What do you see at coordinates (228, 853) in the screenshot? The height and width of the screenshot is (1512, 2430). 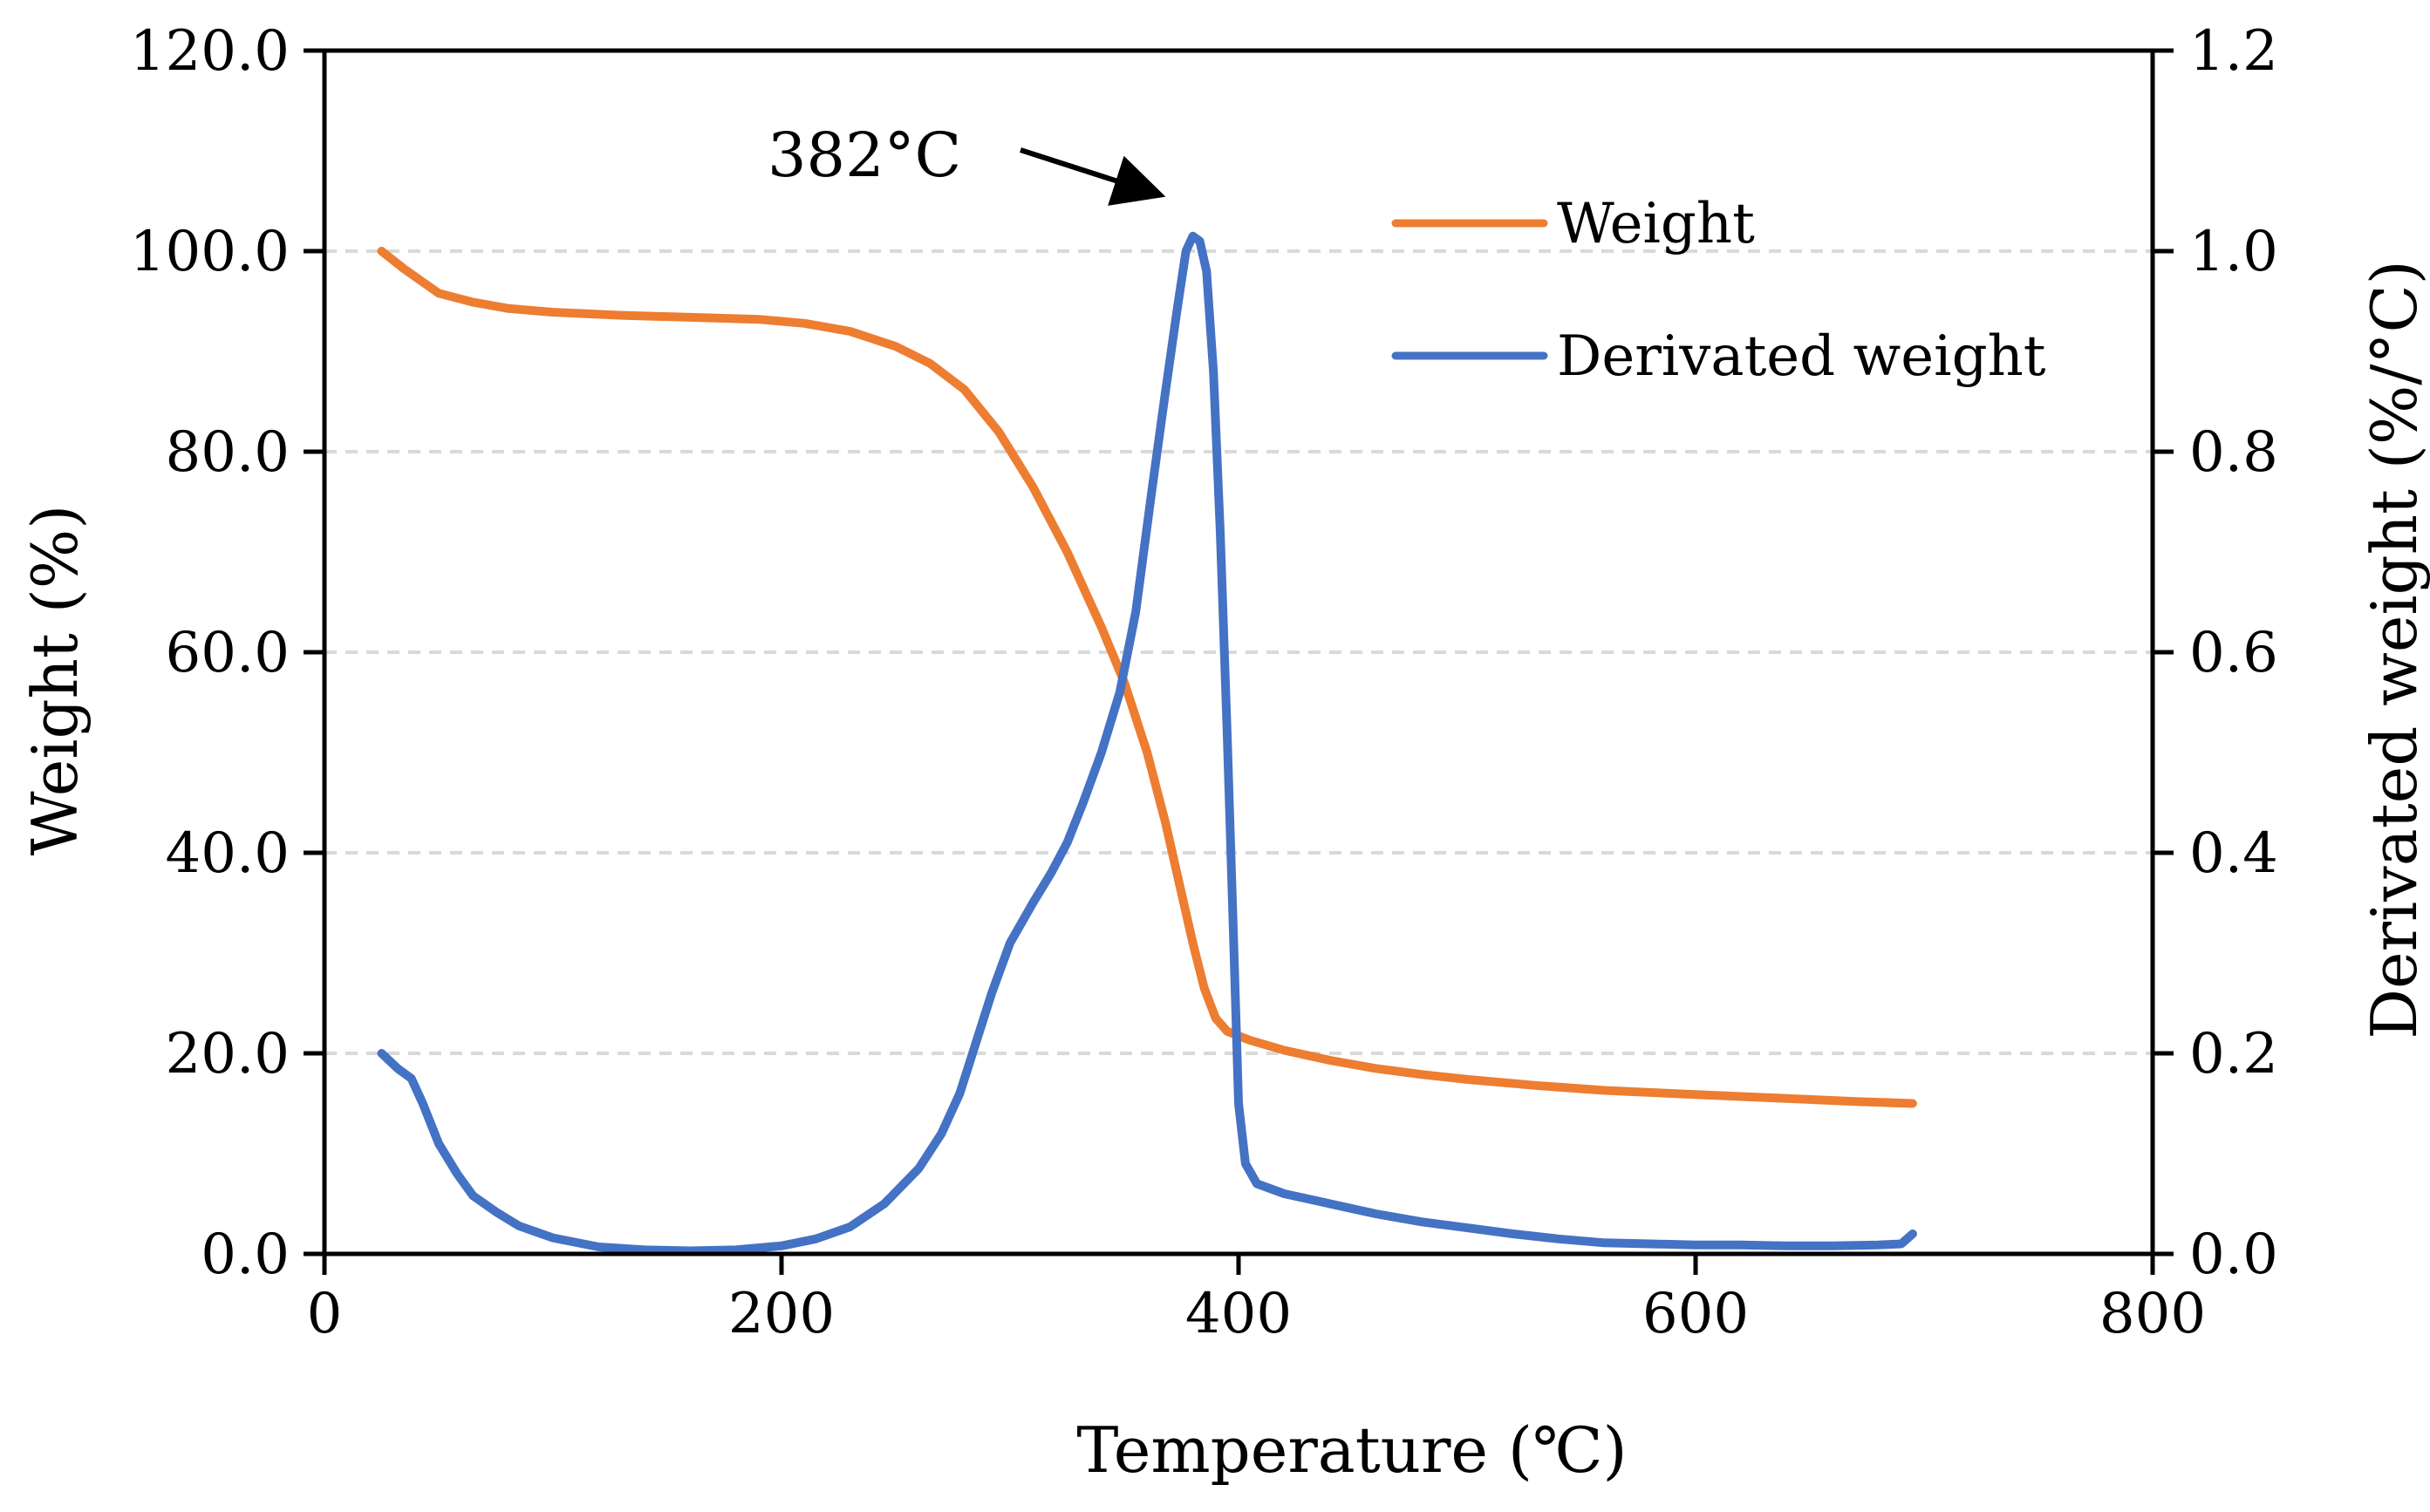 I see `y-left-tick-label-2: 40.0` at bounding box center [228, 853].